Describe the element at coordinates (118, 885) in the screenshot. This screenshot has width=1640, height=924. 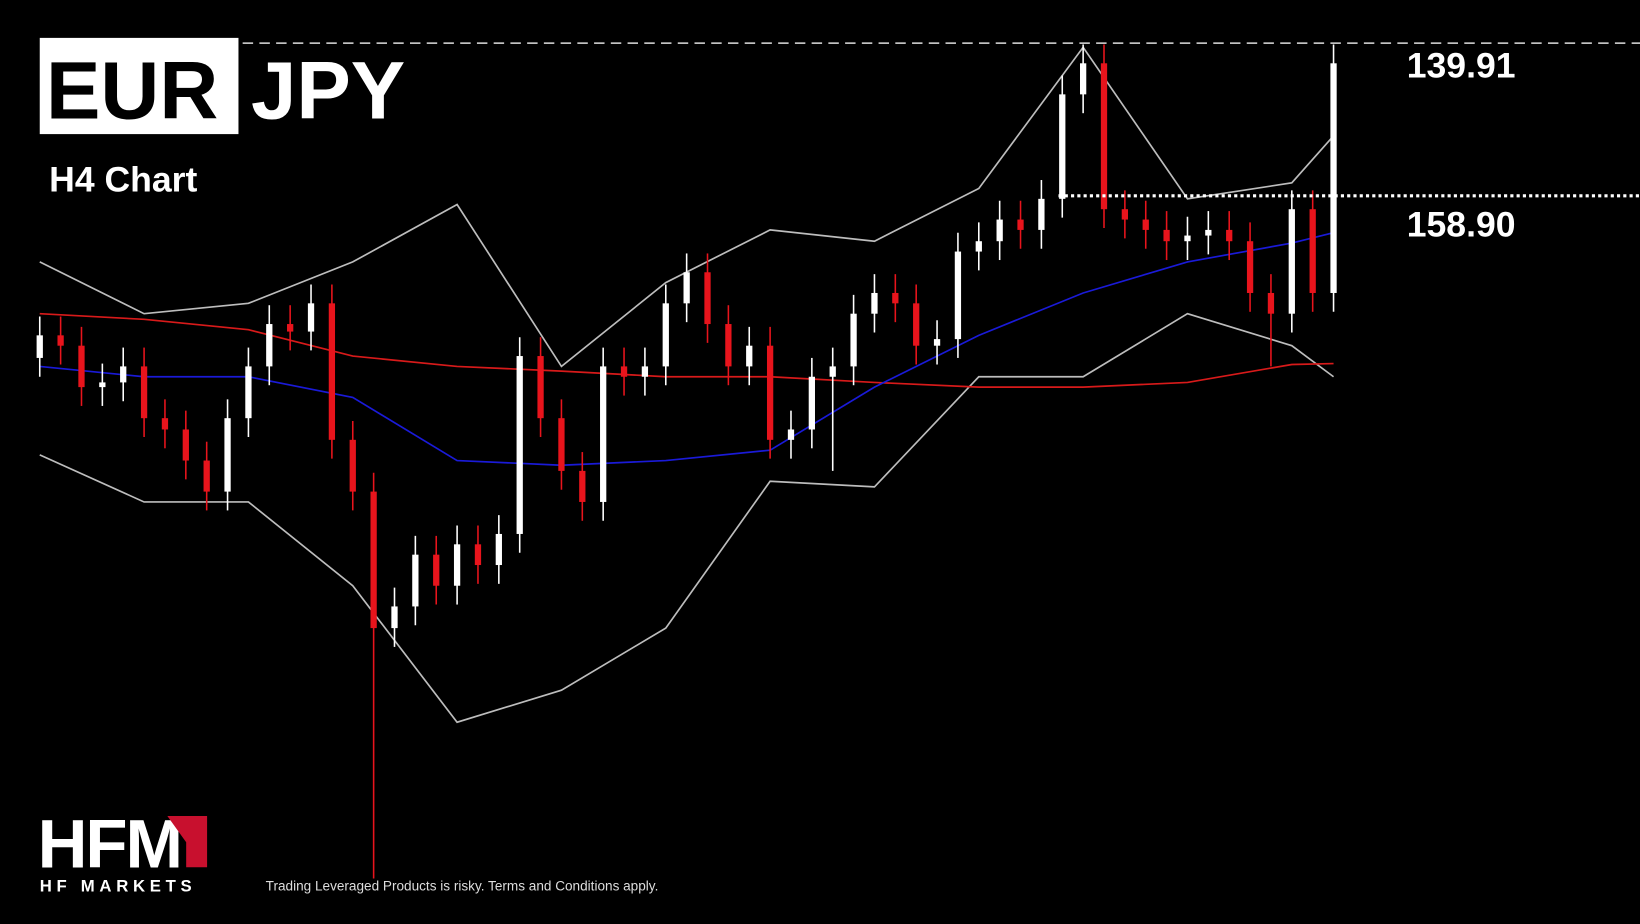
I see `brand: HF MARKETS` at that location.